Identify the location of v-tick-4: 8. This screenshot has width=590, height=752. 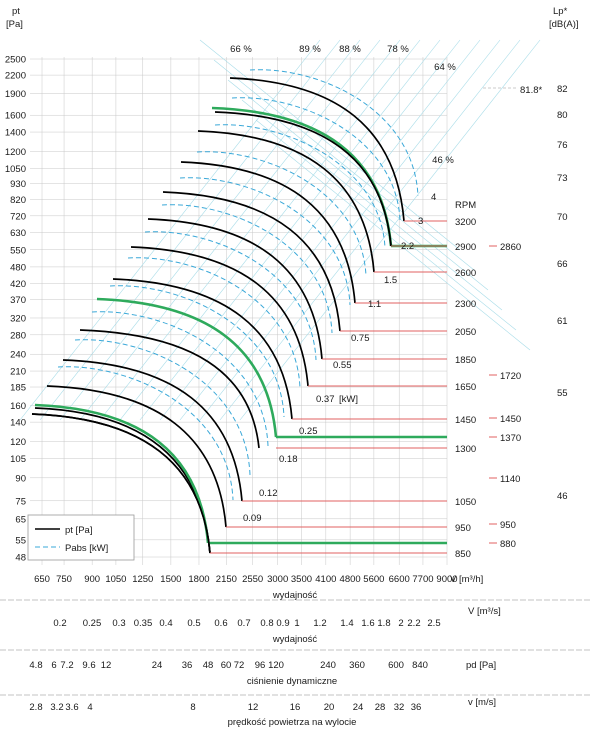
(192, 707).